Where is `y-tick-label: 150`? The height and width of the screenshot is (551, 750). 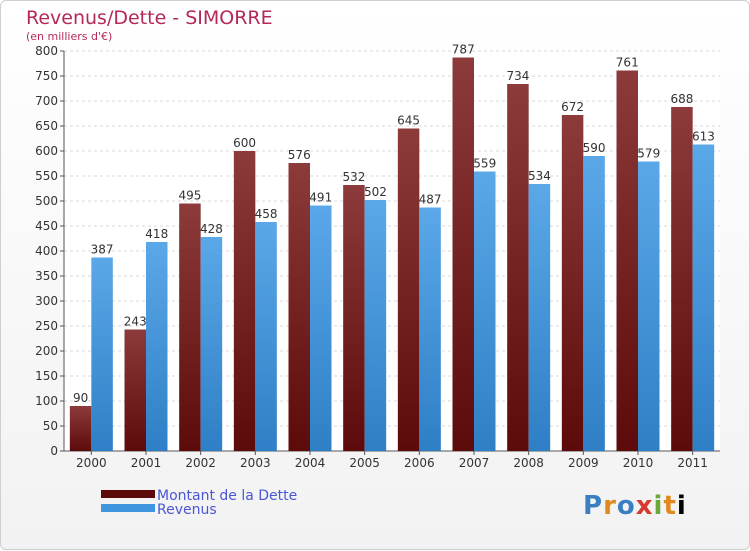 y-tick-label: 150 is located at coordinates (46, 376).